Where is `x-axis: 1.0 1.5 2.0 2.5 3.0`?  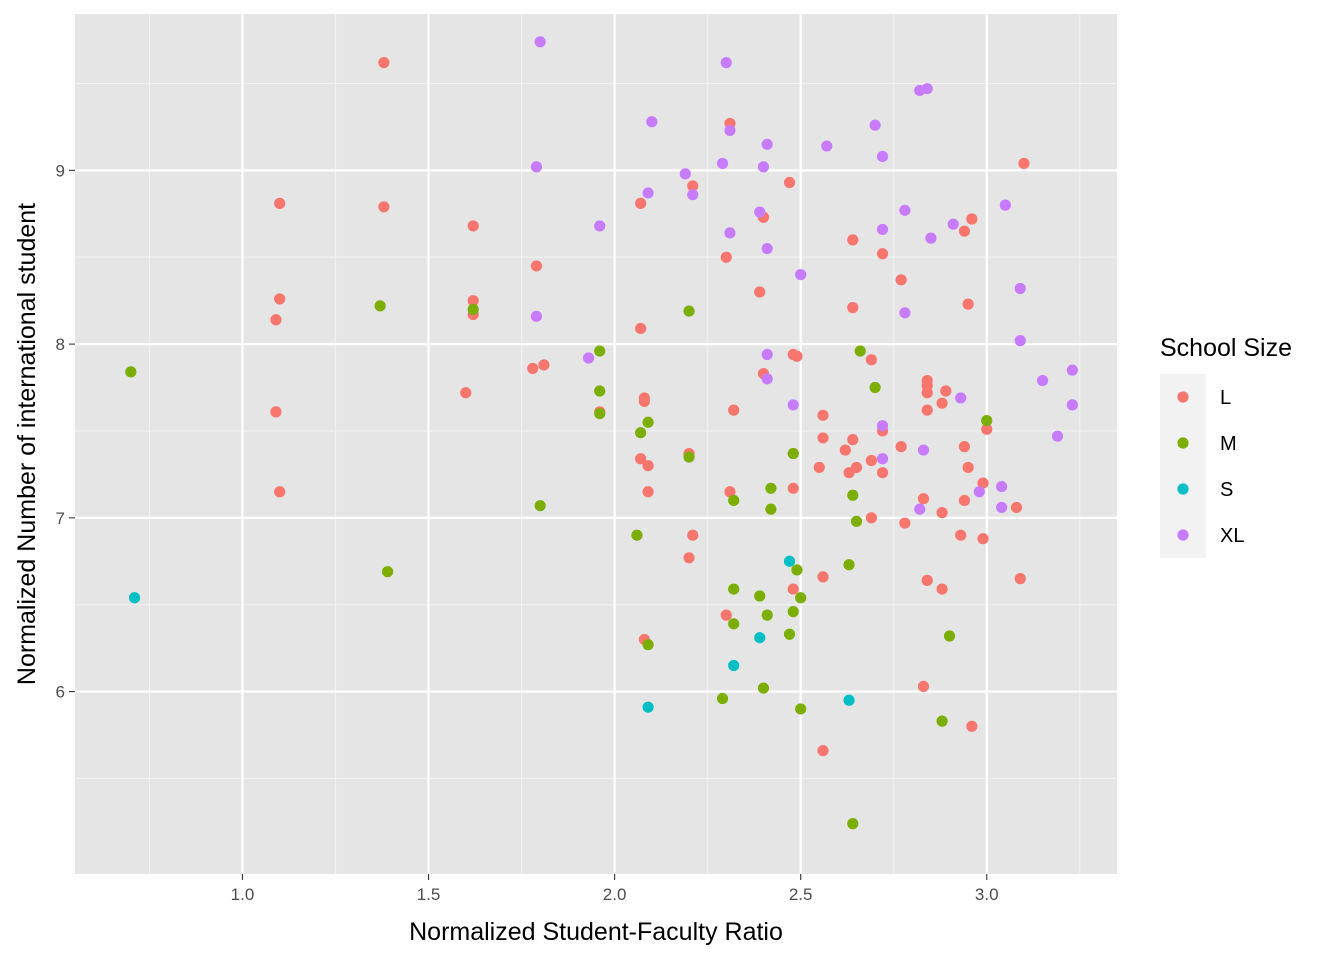 x-axis: 1.0 1.5 2.0 2.5 3.0 is located at coordinates (615, 889).